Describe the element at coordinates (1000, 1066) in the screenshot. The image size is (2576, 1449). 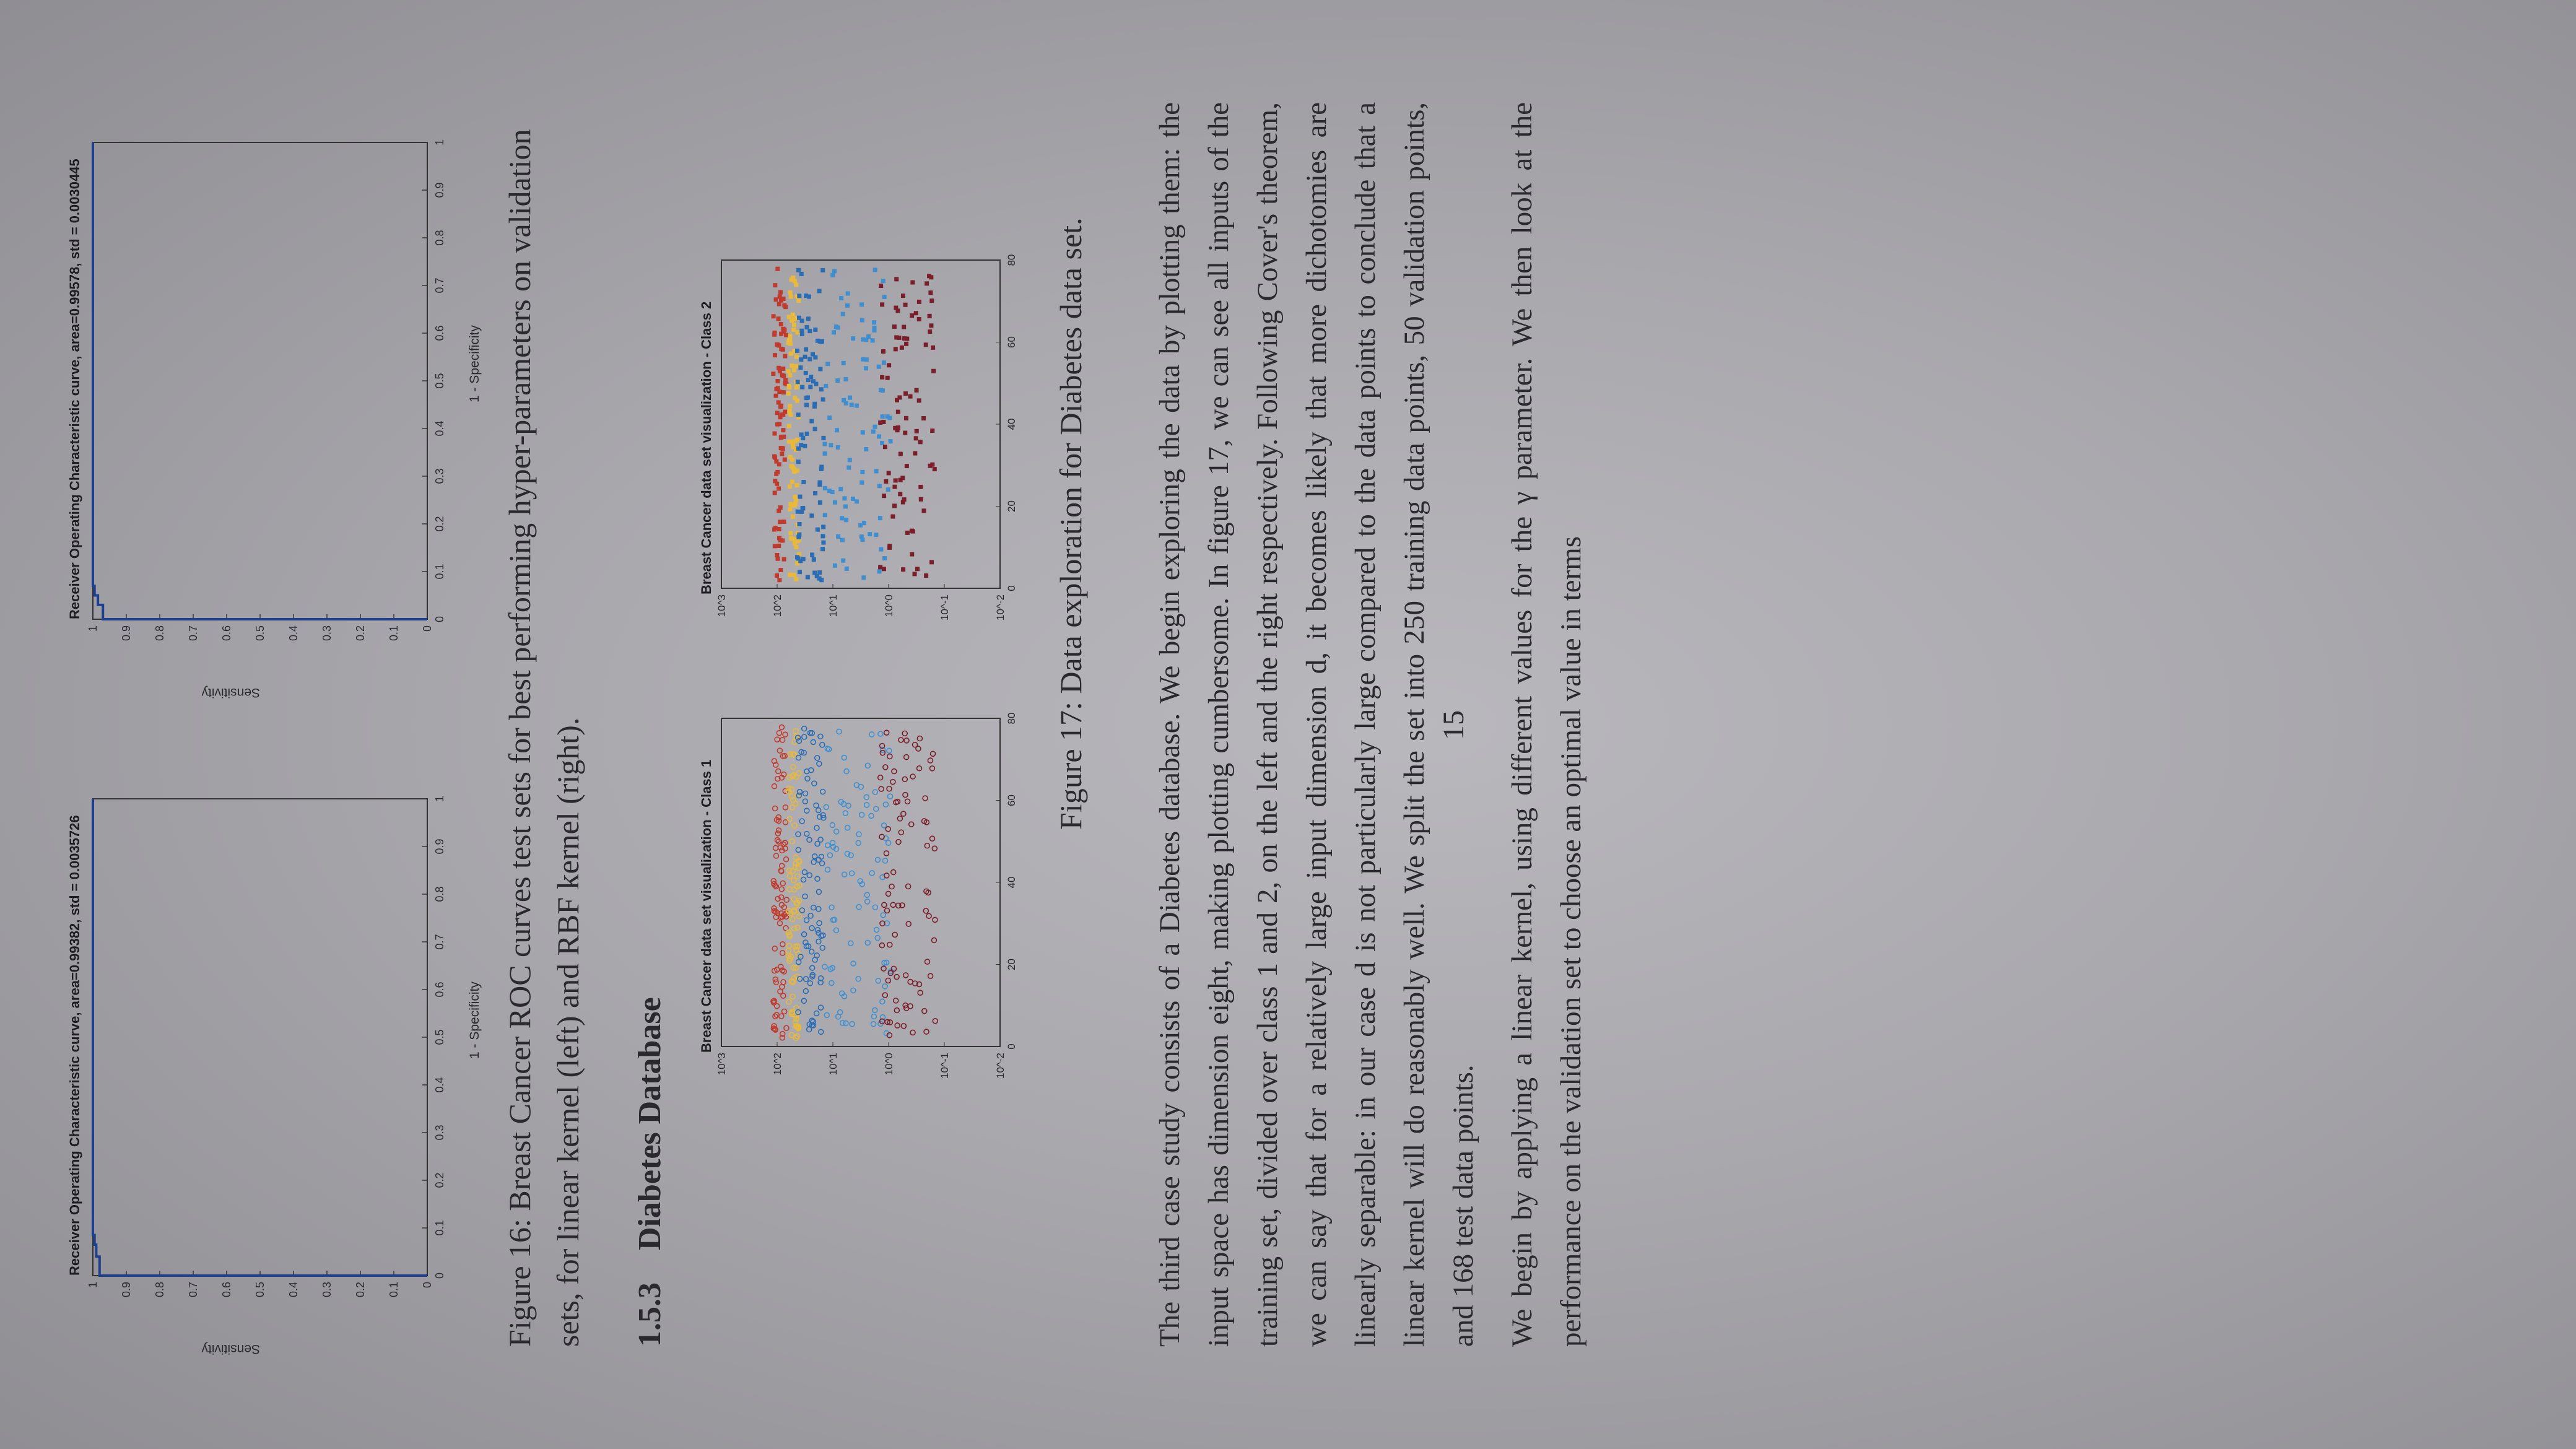
I see `y-tick-label: 10^-2` at that location.